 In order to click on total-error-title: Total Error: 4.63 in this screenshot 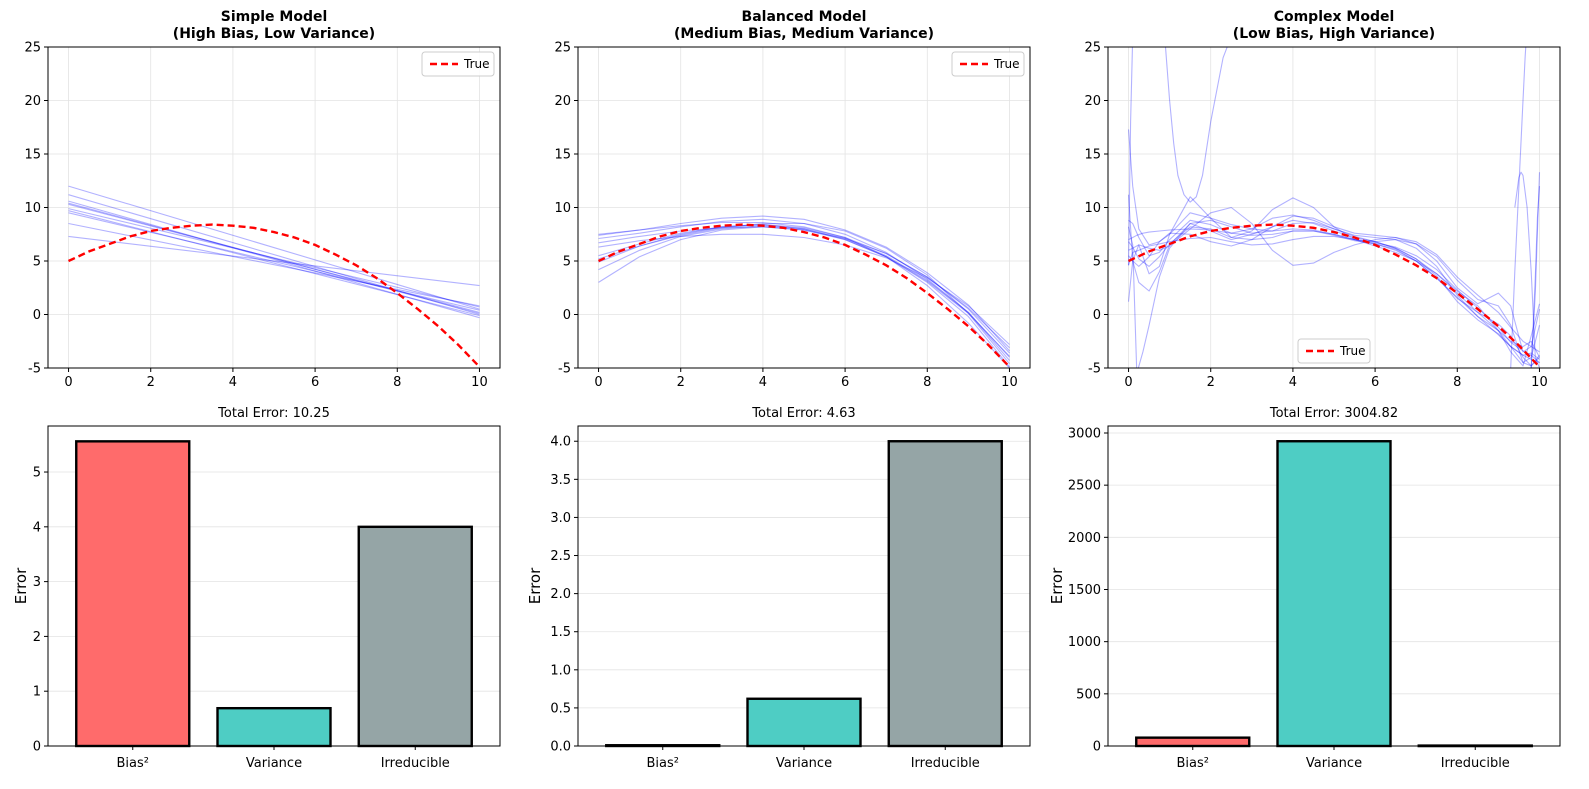, I will do `click(803, 413)`.